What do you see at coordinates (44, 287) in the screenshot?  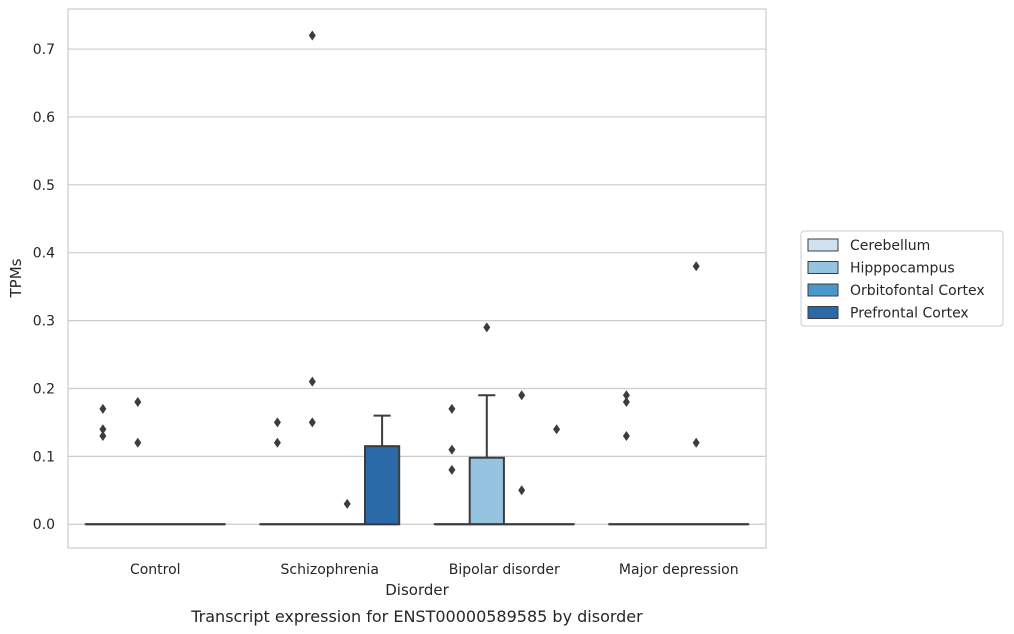 I see `y-tick-labels: 0.0 0.1 0.2 0.3 0.4 0.5 0.6 0.7` at bounding box center [44, 287].